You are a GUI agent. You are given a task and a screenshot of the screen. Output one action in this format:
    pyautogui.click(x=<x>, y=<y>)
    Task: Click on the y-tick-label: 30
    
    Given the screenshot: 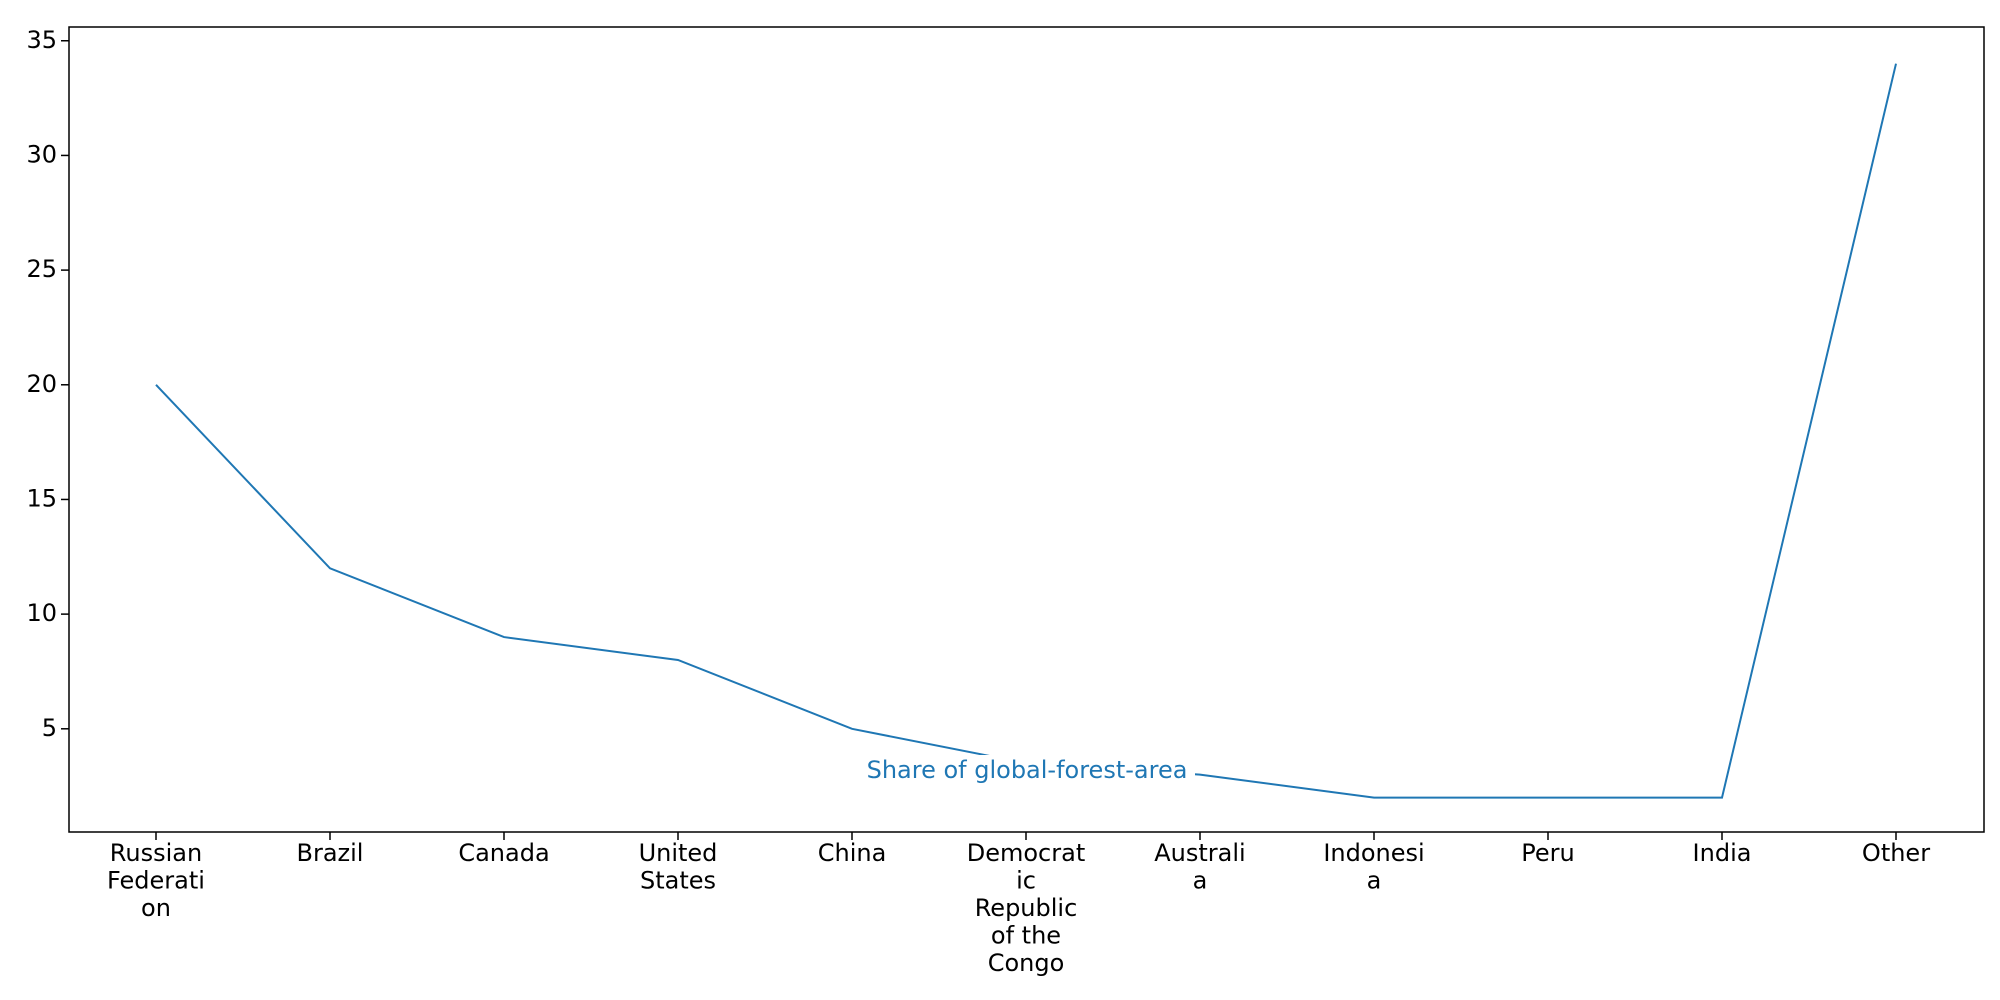 What is the action you would take?
    pyautogui.click(x=41, y=154)
    